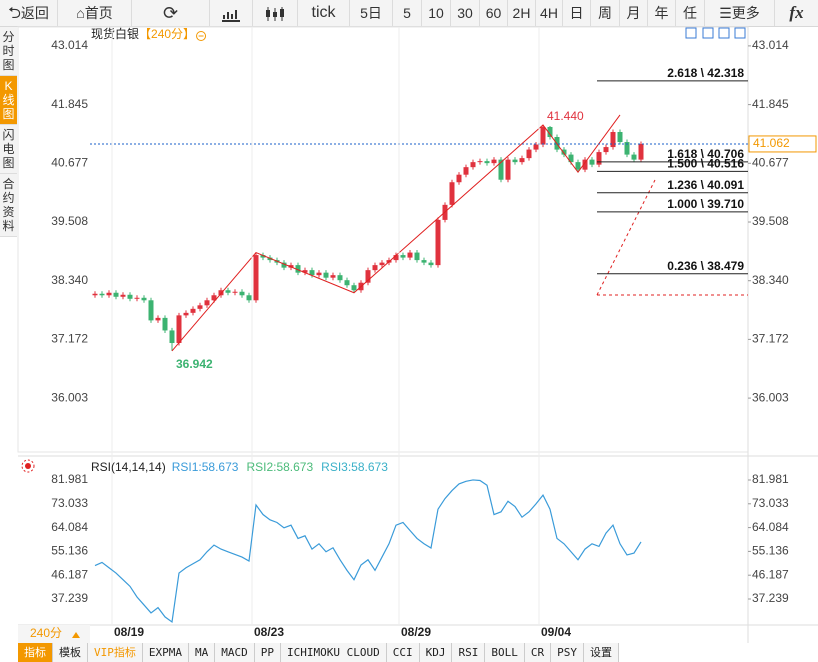  I want to click on y-tick-label: 37.172, so click(69, 339).